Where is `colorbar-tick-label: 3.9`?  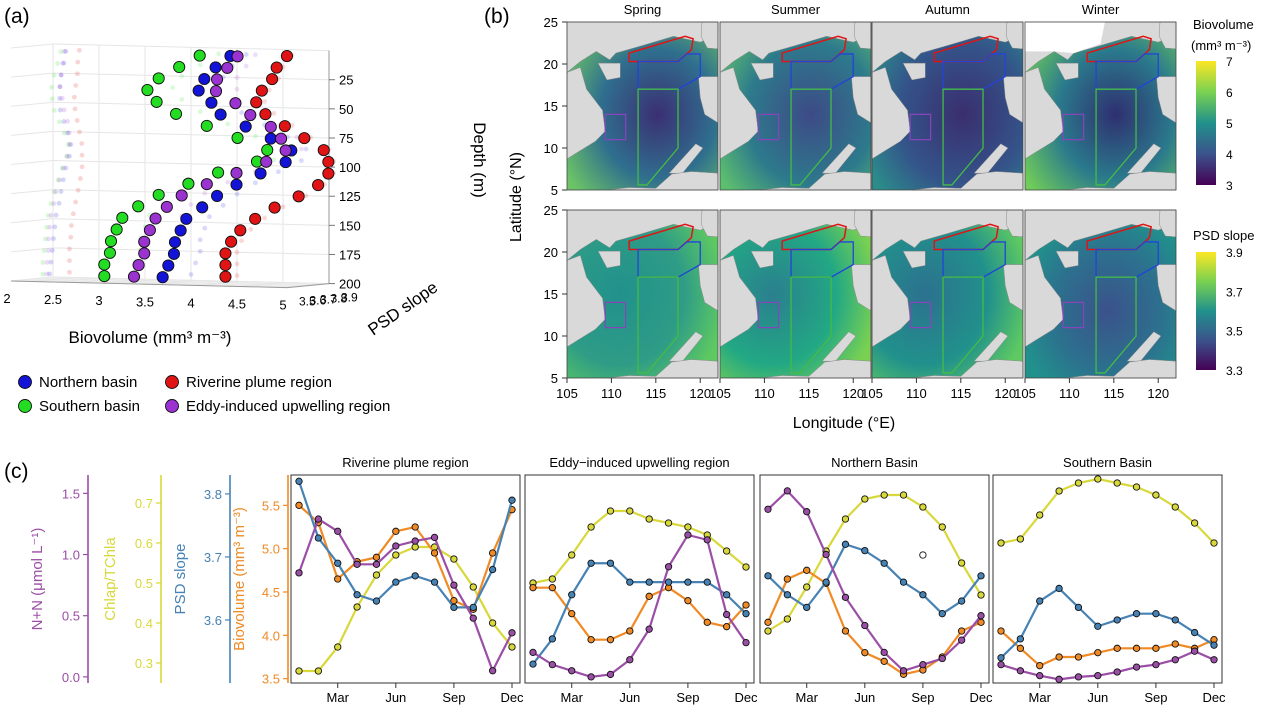
colorbar-tick-label: 3.9 is located at coordinates (1234, 253).